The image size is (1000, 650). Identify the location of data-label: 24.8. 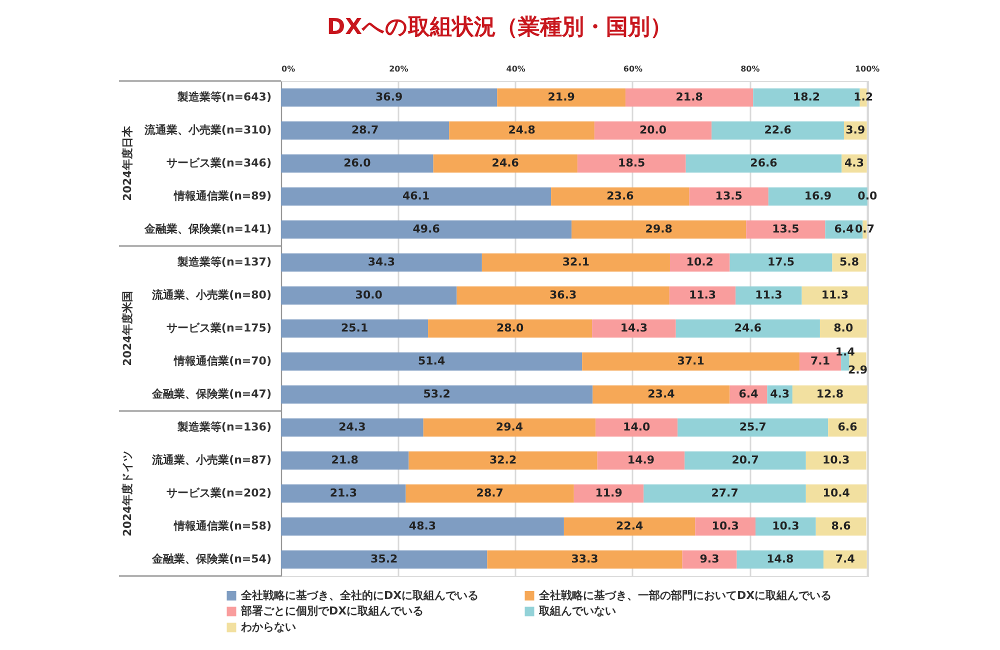
(522, 130).